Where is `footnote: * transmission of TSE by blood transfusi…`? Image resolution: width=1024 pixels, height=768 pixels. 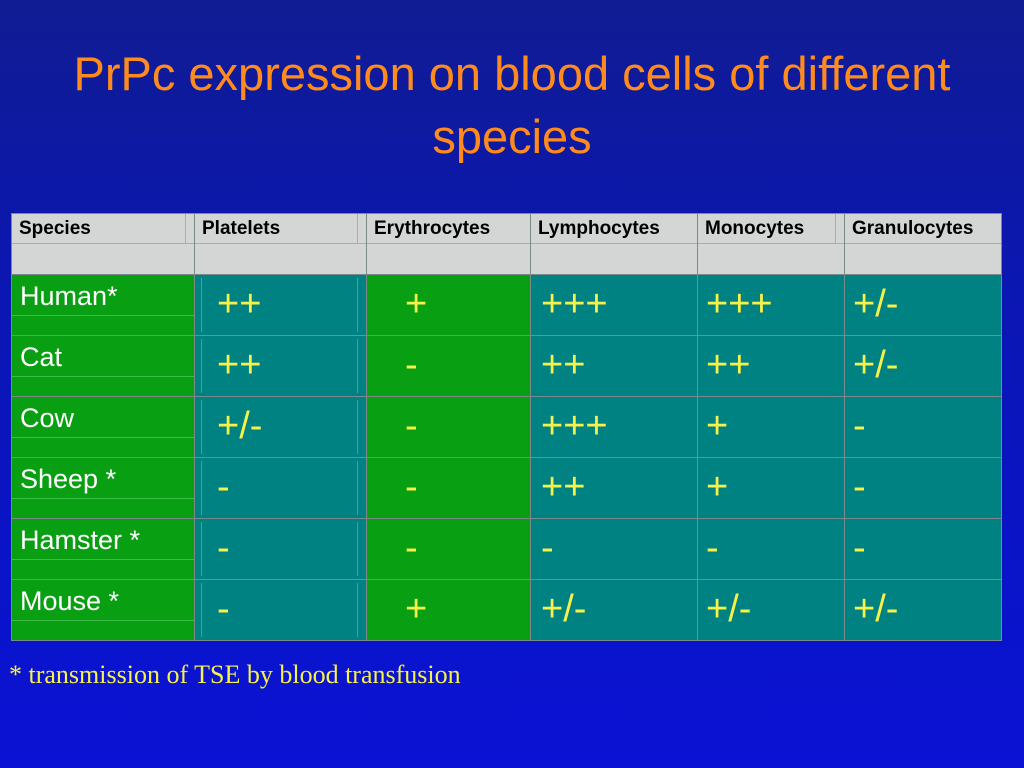
footnote: * transmission of TSE by blood transfusi… is located at coordinates (235, 674).